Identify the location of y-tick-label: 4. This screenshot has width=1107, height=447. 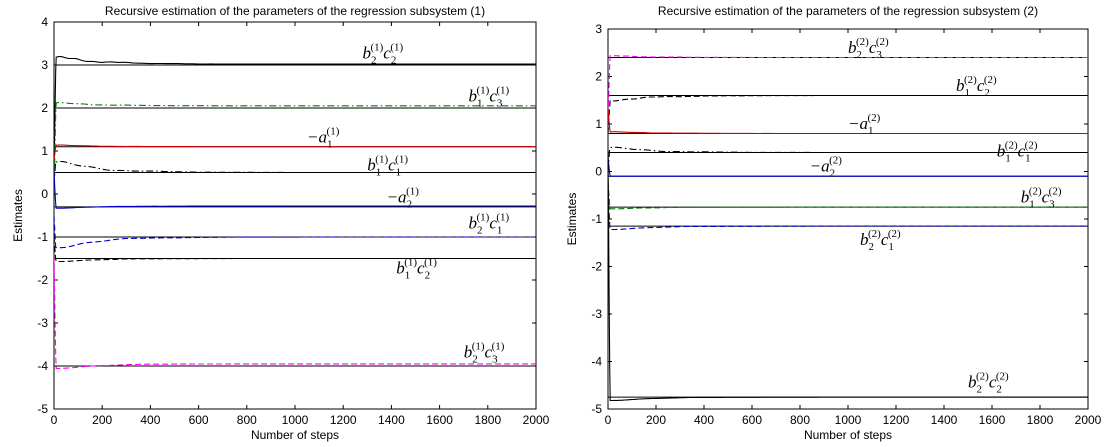
(44, 22).